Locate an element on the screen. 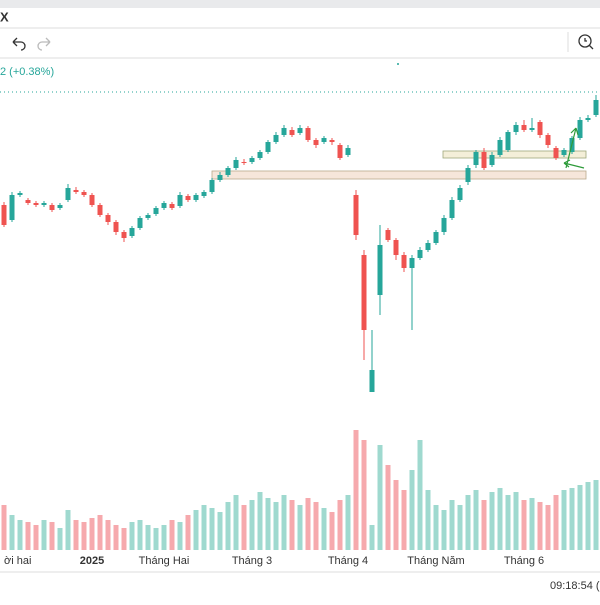 The width and height of the screenshot is (600, 605). window-top is located at coordinates (300, 4).